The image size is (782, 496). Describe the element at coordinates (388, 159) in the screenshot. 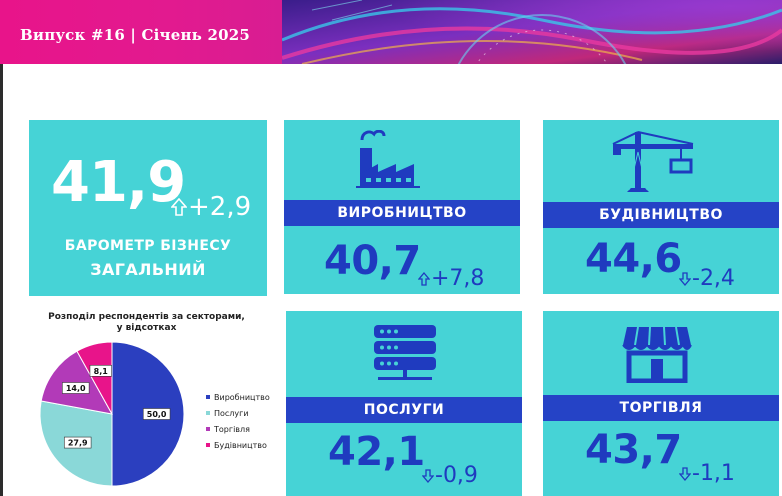

I see `factory-icon` at that location.